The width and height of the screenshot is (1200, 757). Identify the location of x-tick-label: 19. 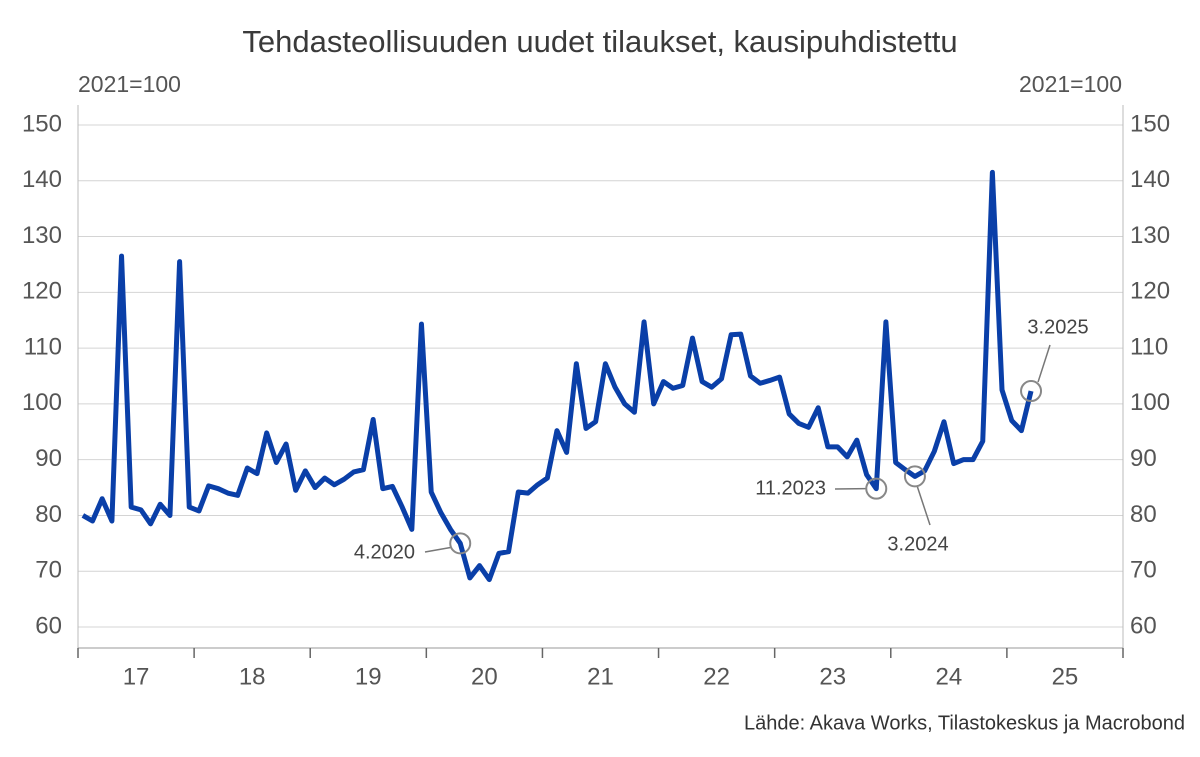
(368, 676).